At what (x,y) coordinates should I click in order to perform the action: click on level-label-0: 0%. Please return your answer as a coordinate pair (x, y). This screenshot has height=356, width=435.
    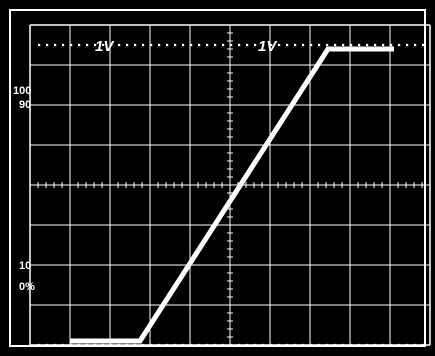
    Looking at the image, I should click on (27, 287).